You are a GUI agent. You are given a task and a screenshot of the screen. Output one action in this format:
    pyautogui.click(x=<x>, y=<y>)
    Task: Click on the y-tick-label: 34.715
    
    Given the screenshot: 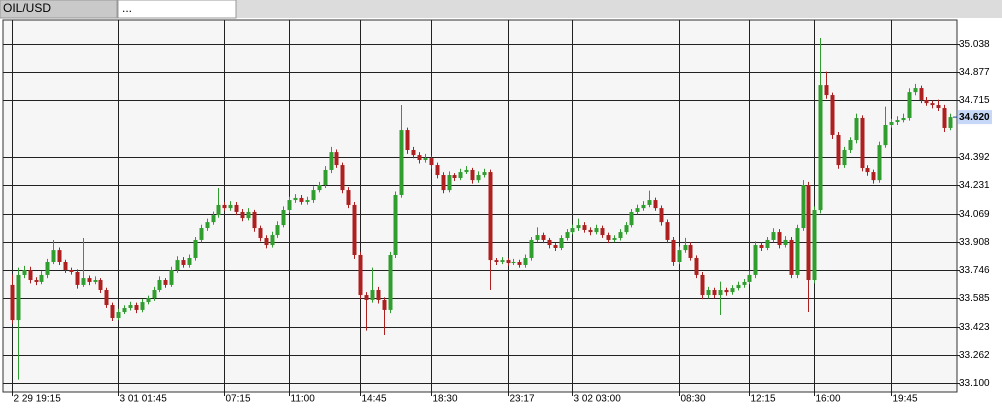 What is the action you would take?
    pyautogui.click(x=974, y=100)
    